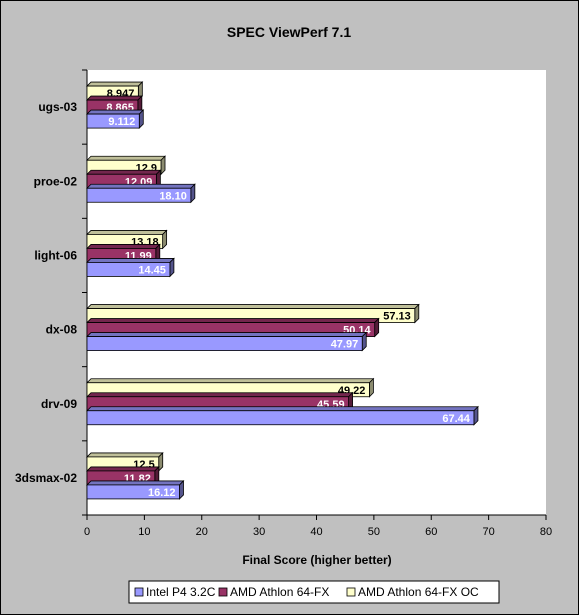  What do you see at coordinates (162, 493) in the screenshot?
I see `data-label: 16.12` at bounding box center [162, 493].